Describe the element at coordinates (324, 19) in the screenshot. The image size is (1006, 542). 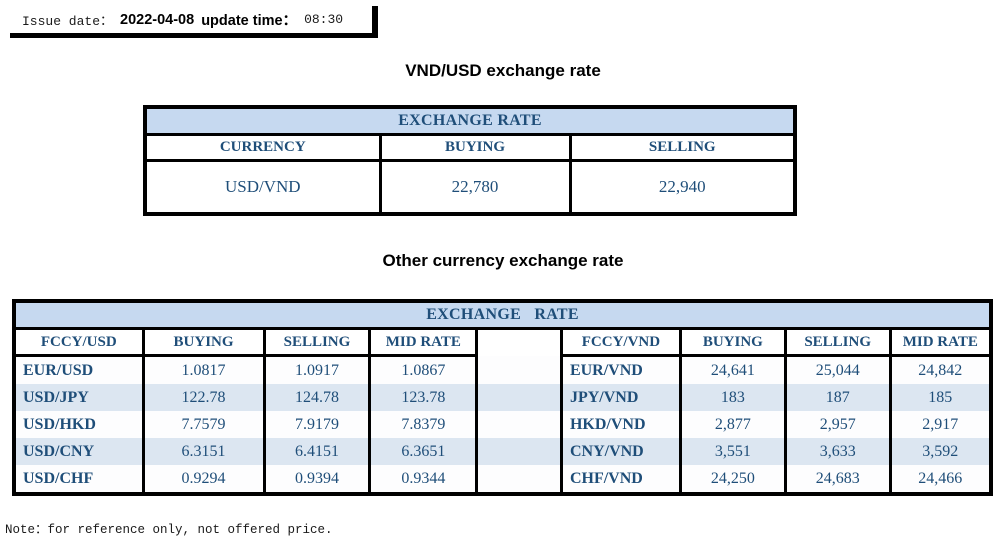
I see `update-time-value: 08:30` at that location.